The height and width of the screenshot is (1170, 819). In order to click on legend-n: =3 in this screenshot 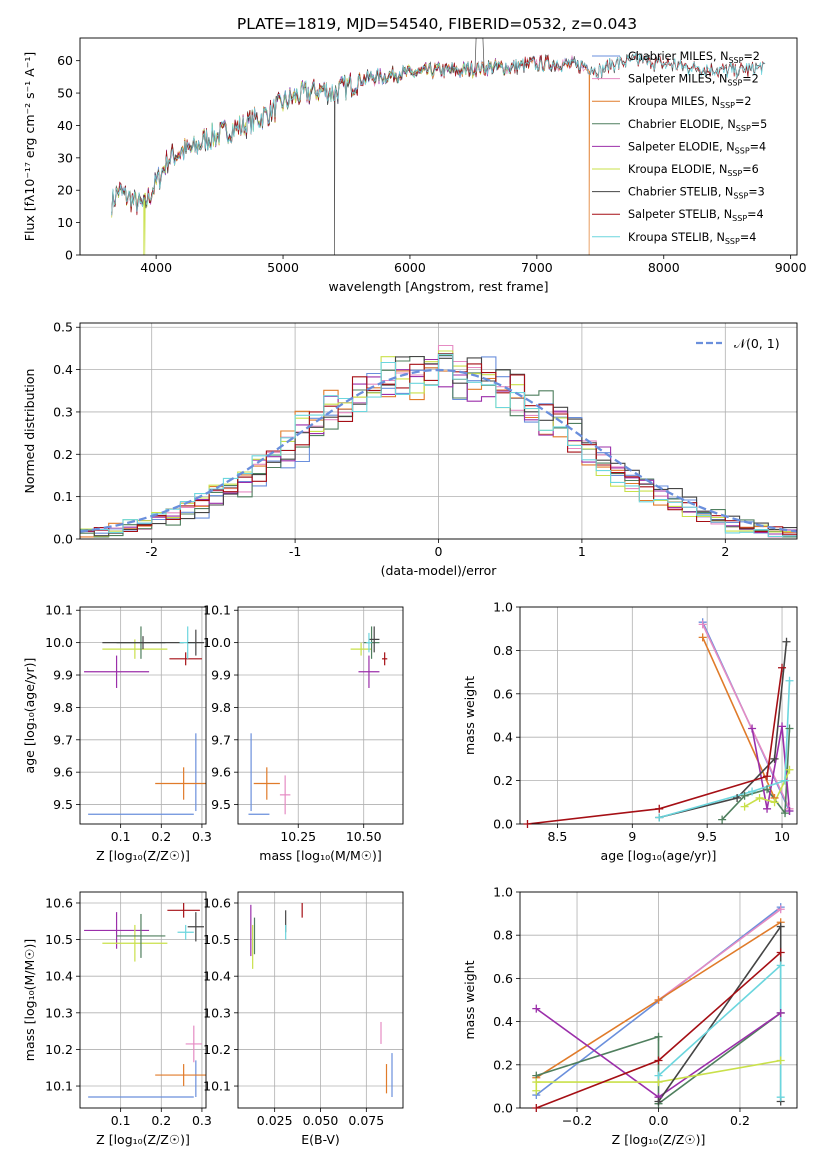, I will do `click(756, 192)`.